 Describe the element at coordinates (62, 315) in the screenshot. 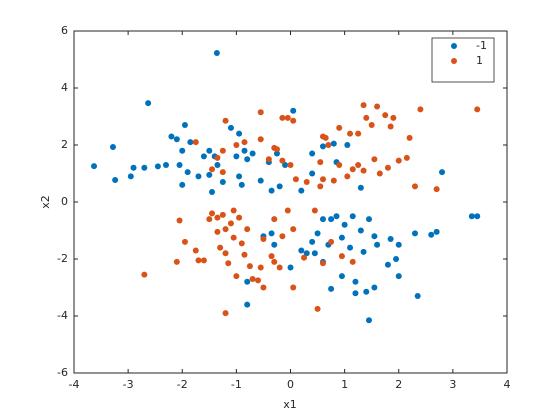

I see `y-tick-label: -4` at that location.